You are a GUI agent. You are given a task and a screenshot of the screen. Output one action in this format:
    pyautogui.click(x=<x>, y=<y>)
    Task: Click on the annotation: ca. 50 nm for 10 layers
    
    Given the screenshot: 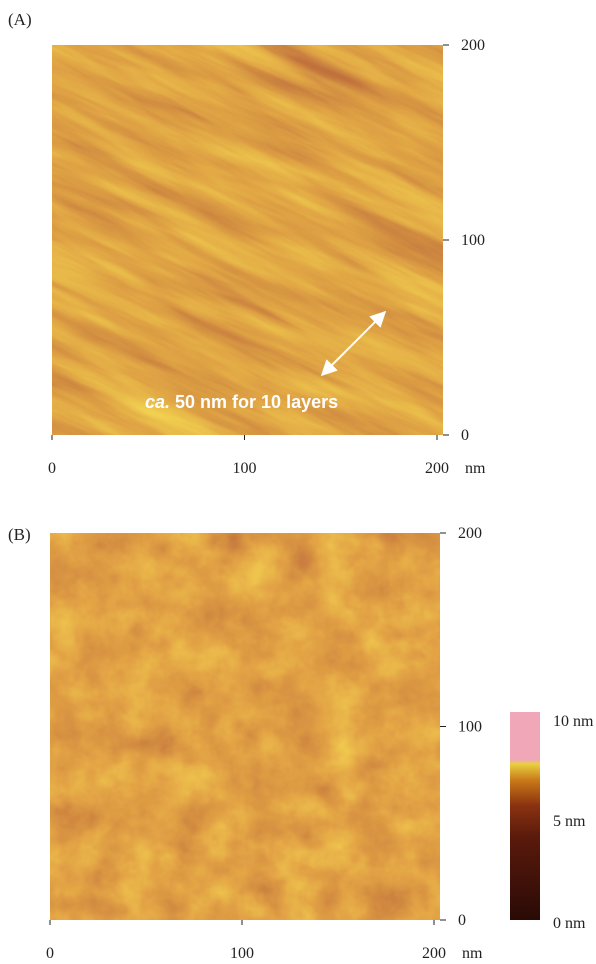 What is the action you would take?
    pyautogui.click(x=241, y=402)
    